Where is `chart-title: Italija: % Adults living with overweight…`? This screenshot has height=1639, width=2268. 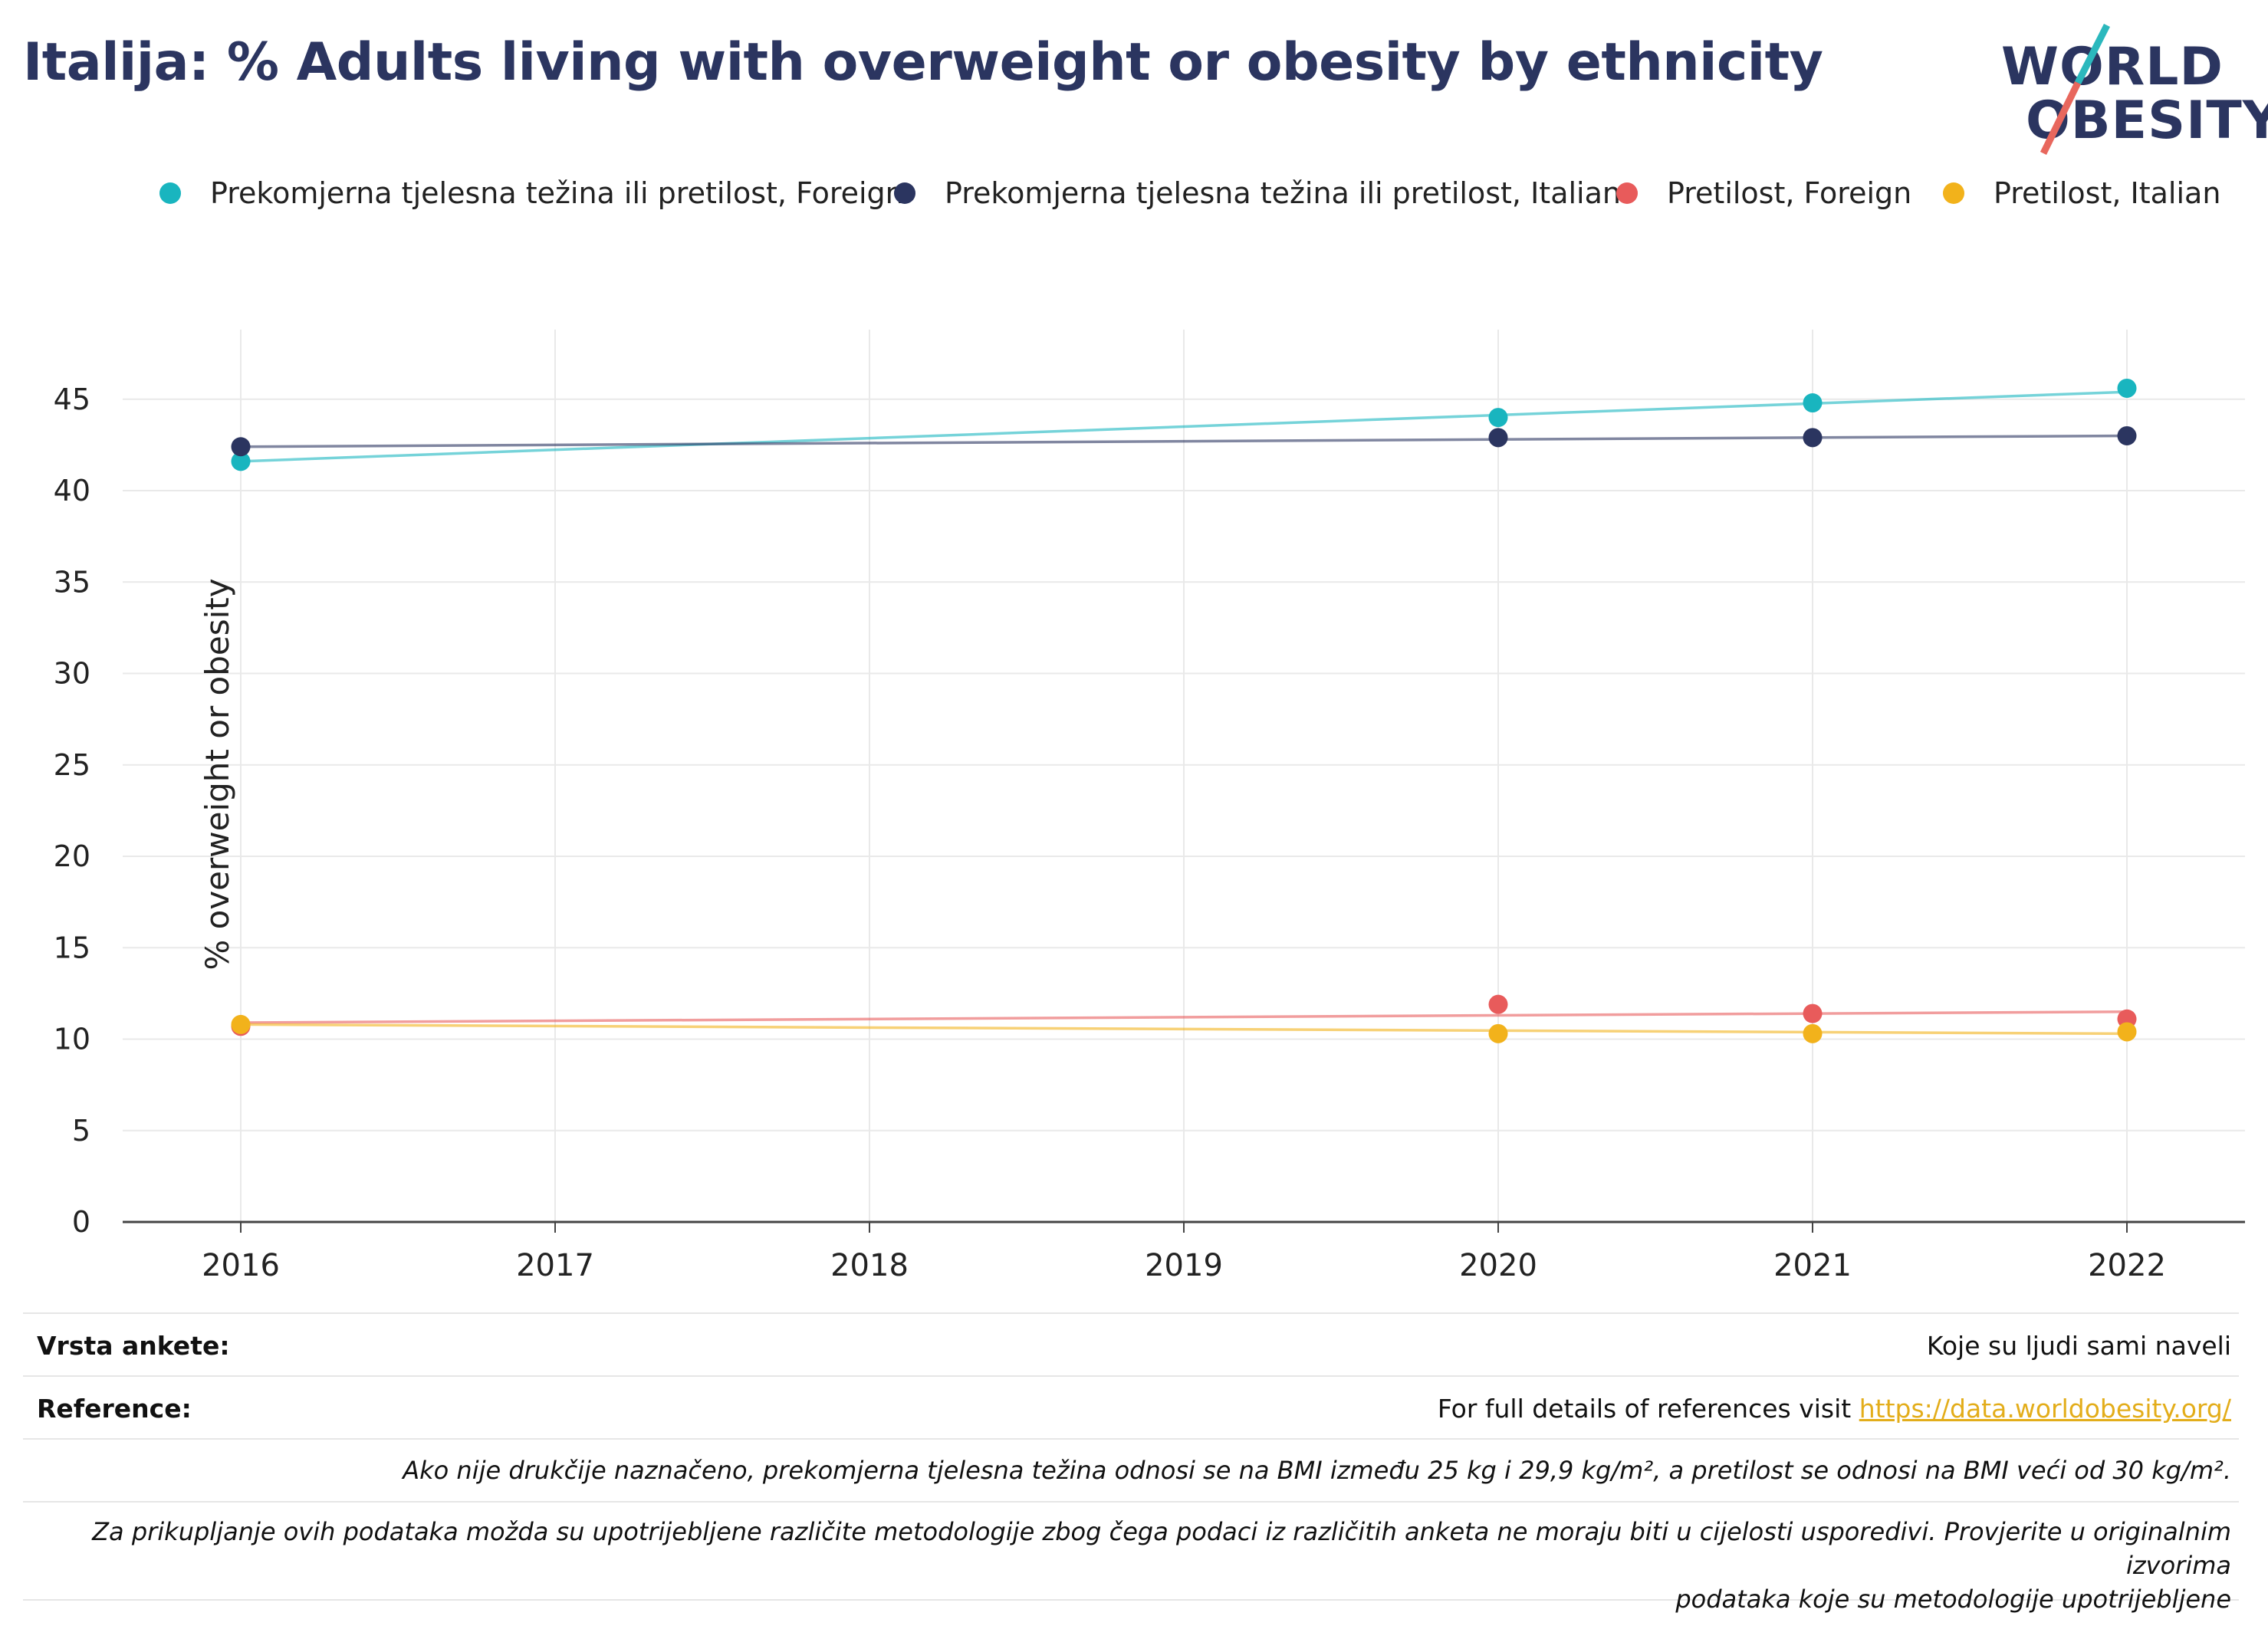
chart-title: Italija: % Adults living with overweight… is located at coordinates (923, 62).